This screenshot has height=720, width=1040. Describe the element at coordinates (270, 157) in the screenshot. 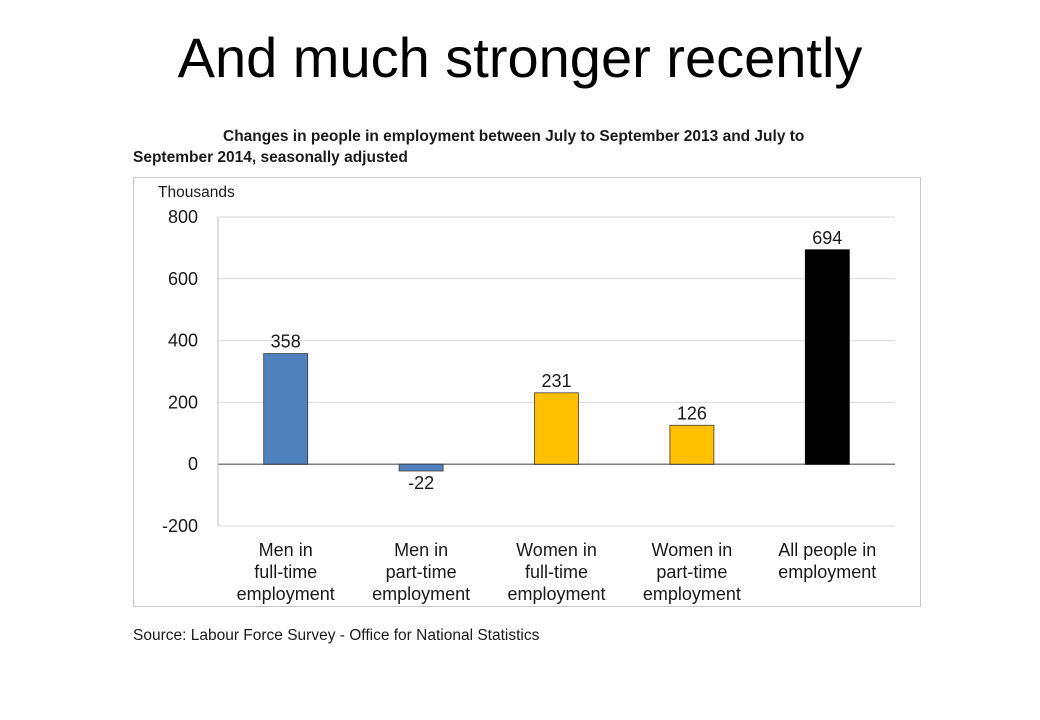

I see `chart-title-line-2: September 2014, seasonally adjusted` at that location.